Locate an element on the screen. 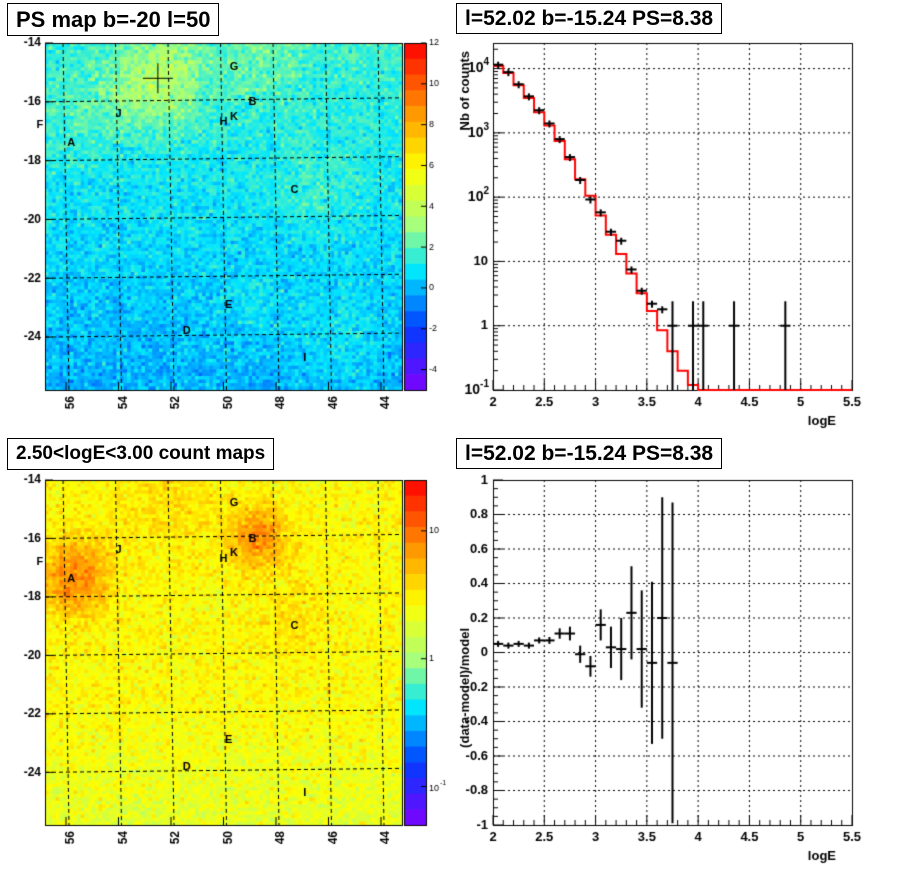 The height and width of the screenshot is (871, 898). title-ps-map: PS map b=-20 l=50 is located at coordinates (113, 19).